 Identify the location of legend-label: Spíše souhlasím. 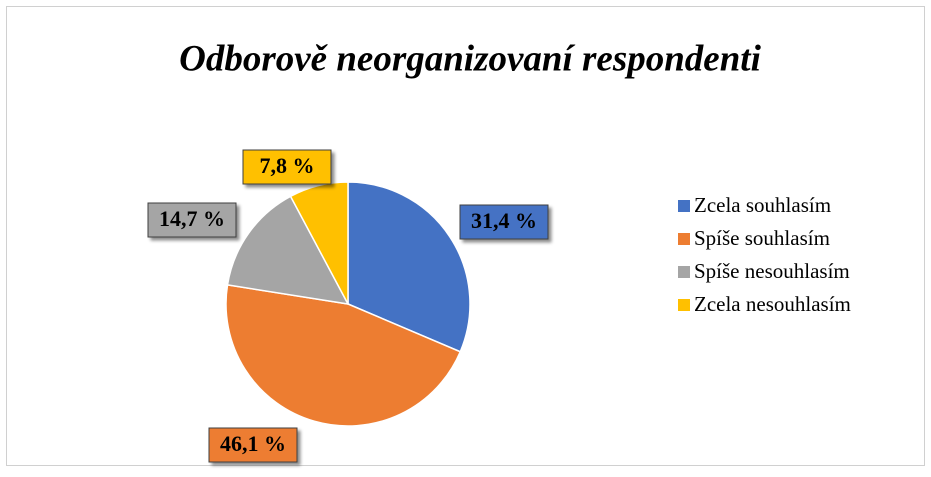
(762, 238).